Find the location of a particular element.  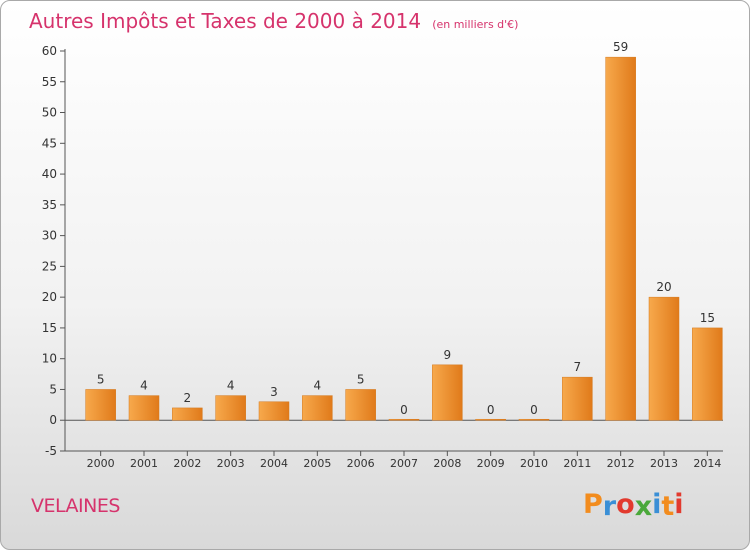

y-tick-label: 60 is located at coordinates (49, 51).